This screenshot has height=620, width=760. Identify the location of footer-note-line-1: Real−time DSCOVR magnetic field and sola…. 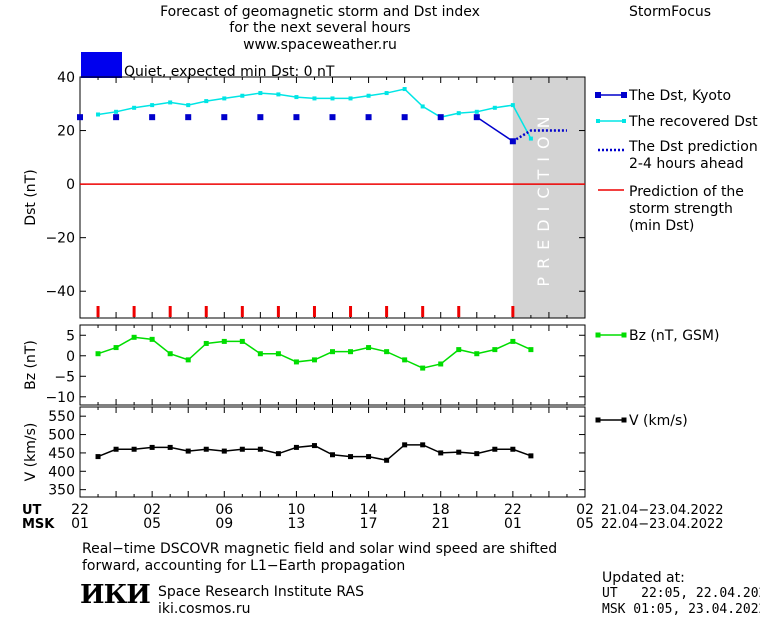
(320, 549).